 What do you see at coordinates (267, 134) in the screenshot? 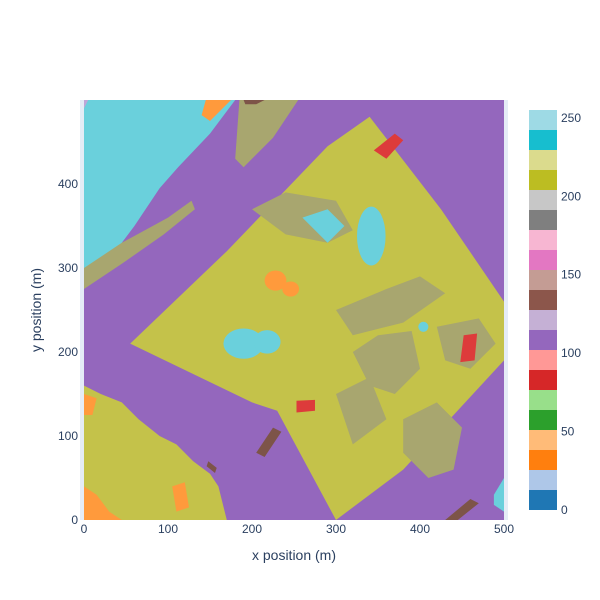
I see `region-grass-strip-top` at bounding box center [267, 134].